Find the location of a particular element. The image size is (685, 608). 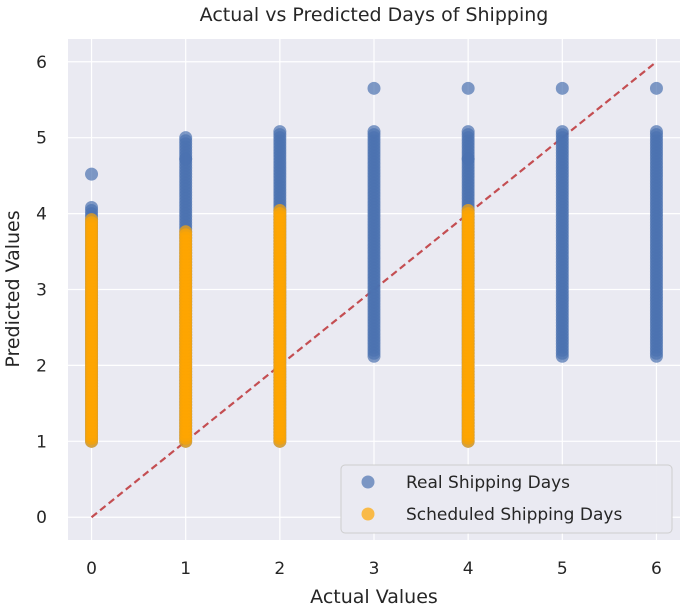

legend-marker-scheduled is located at coordinates (368, 514).